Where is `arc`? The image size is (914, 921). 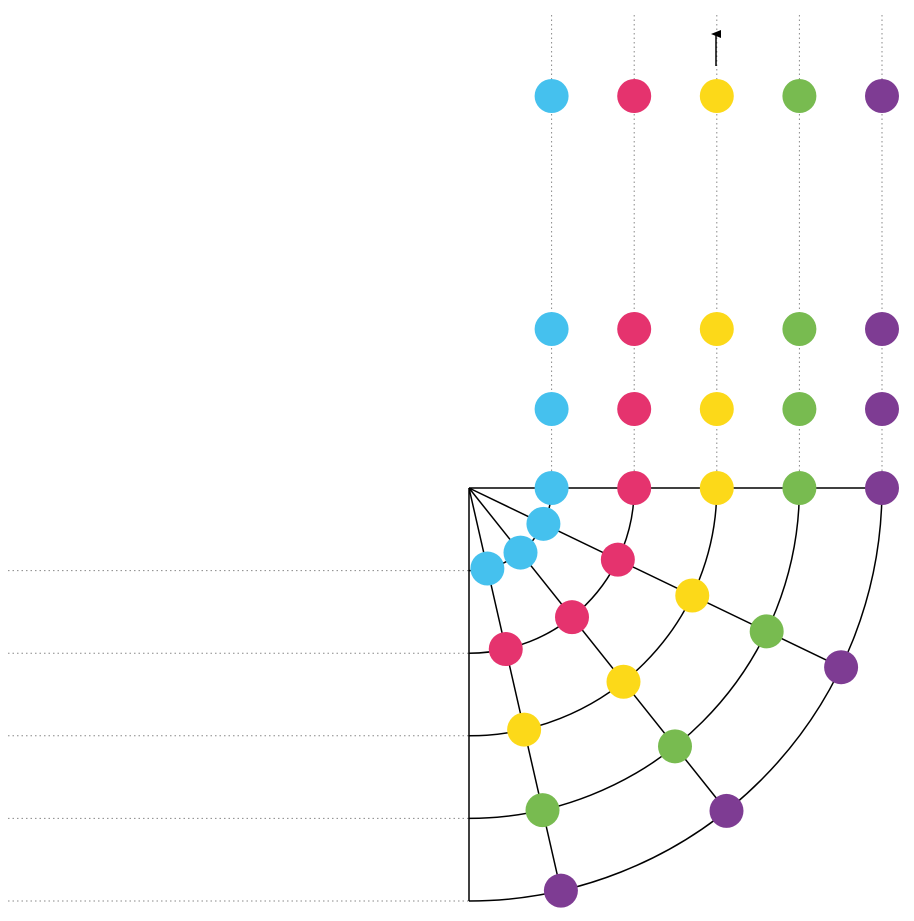 arc is located at coordinates (593, 612).